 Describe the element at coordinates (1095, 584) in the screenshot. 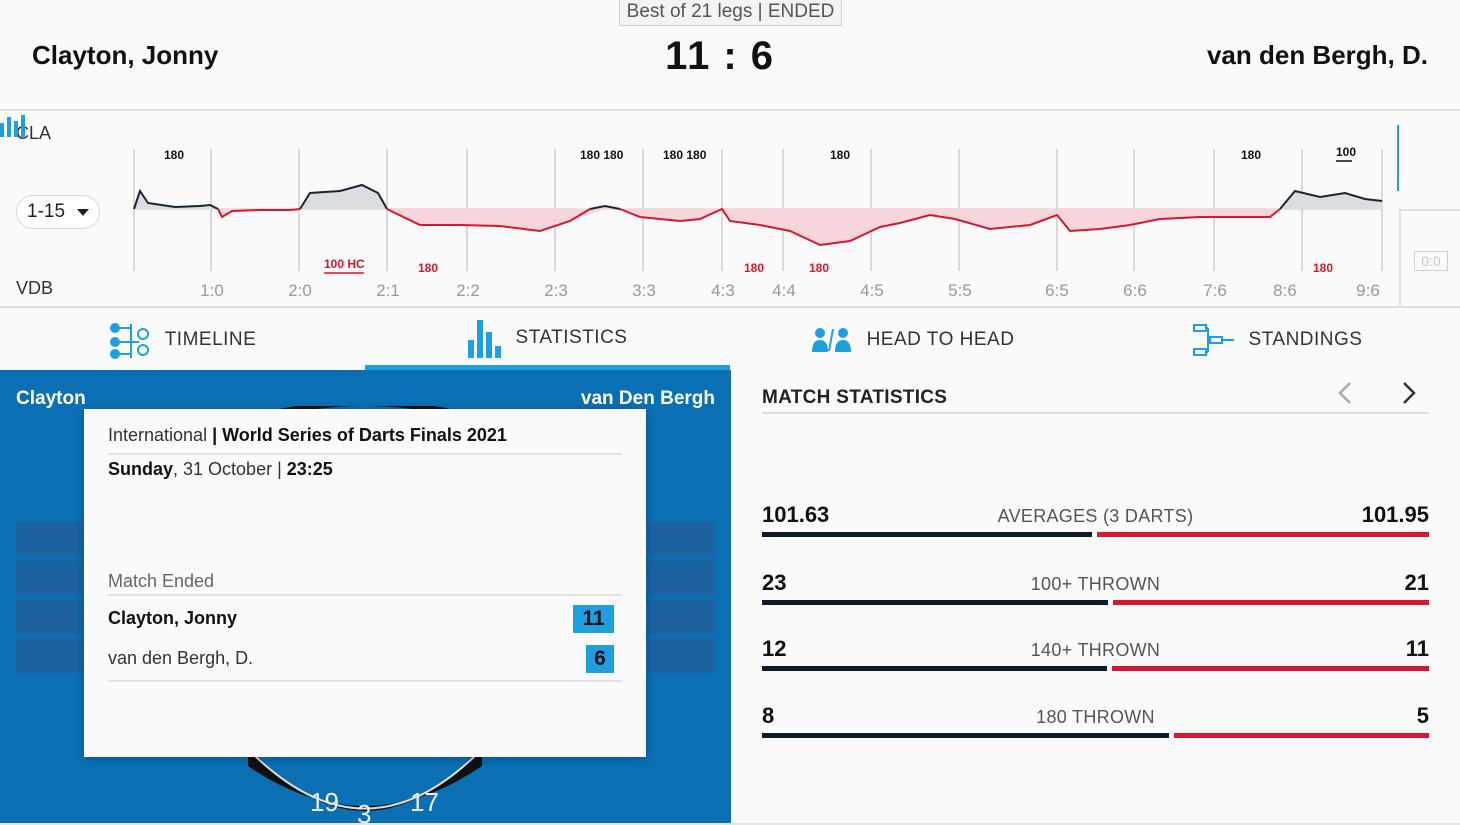

I see `stat-label: 100+ THROWN` at that location.